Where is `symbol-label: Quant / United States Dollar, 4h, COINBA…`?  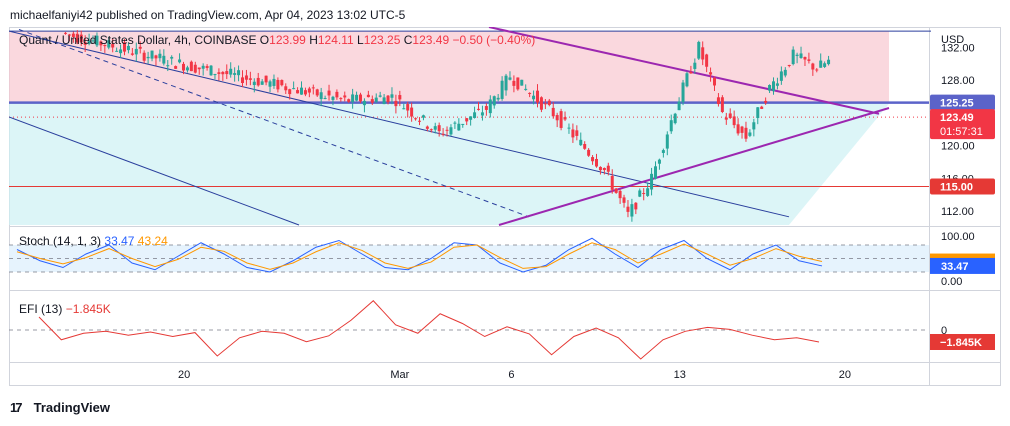 symbol-label: Quant / United States Dollar, 4h, COINBA… is located at coordinates (138, 40).